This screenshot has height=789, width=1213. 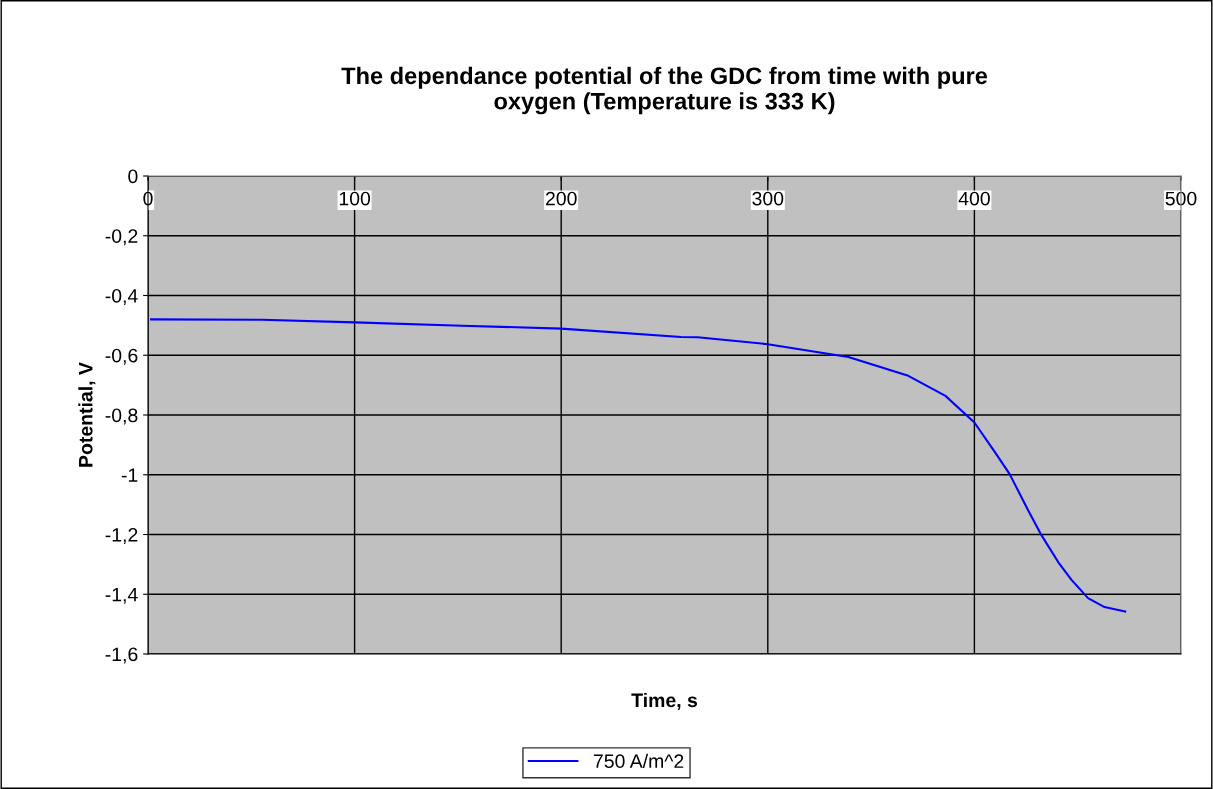 I want to click on x-tick-label: 400, so click(x=974, y=198).